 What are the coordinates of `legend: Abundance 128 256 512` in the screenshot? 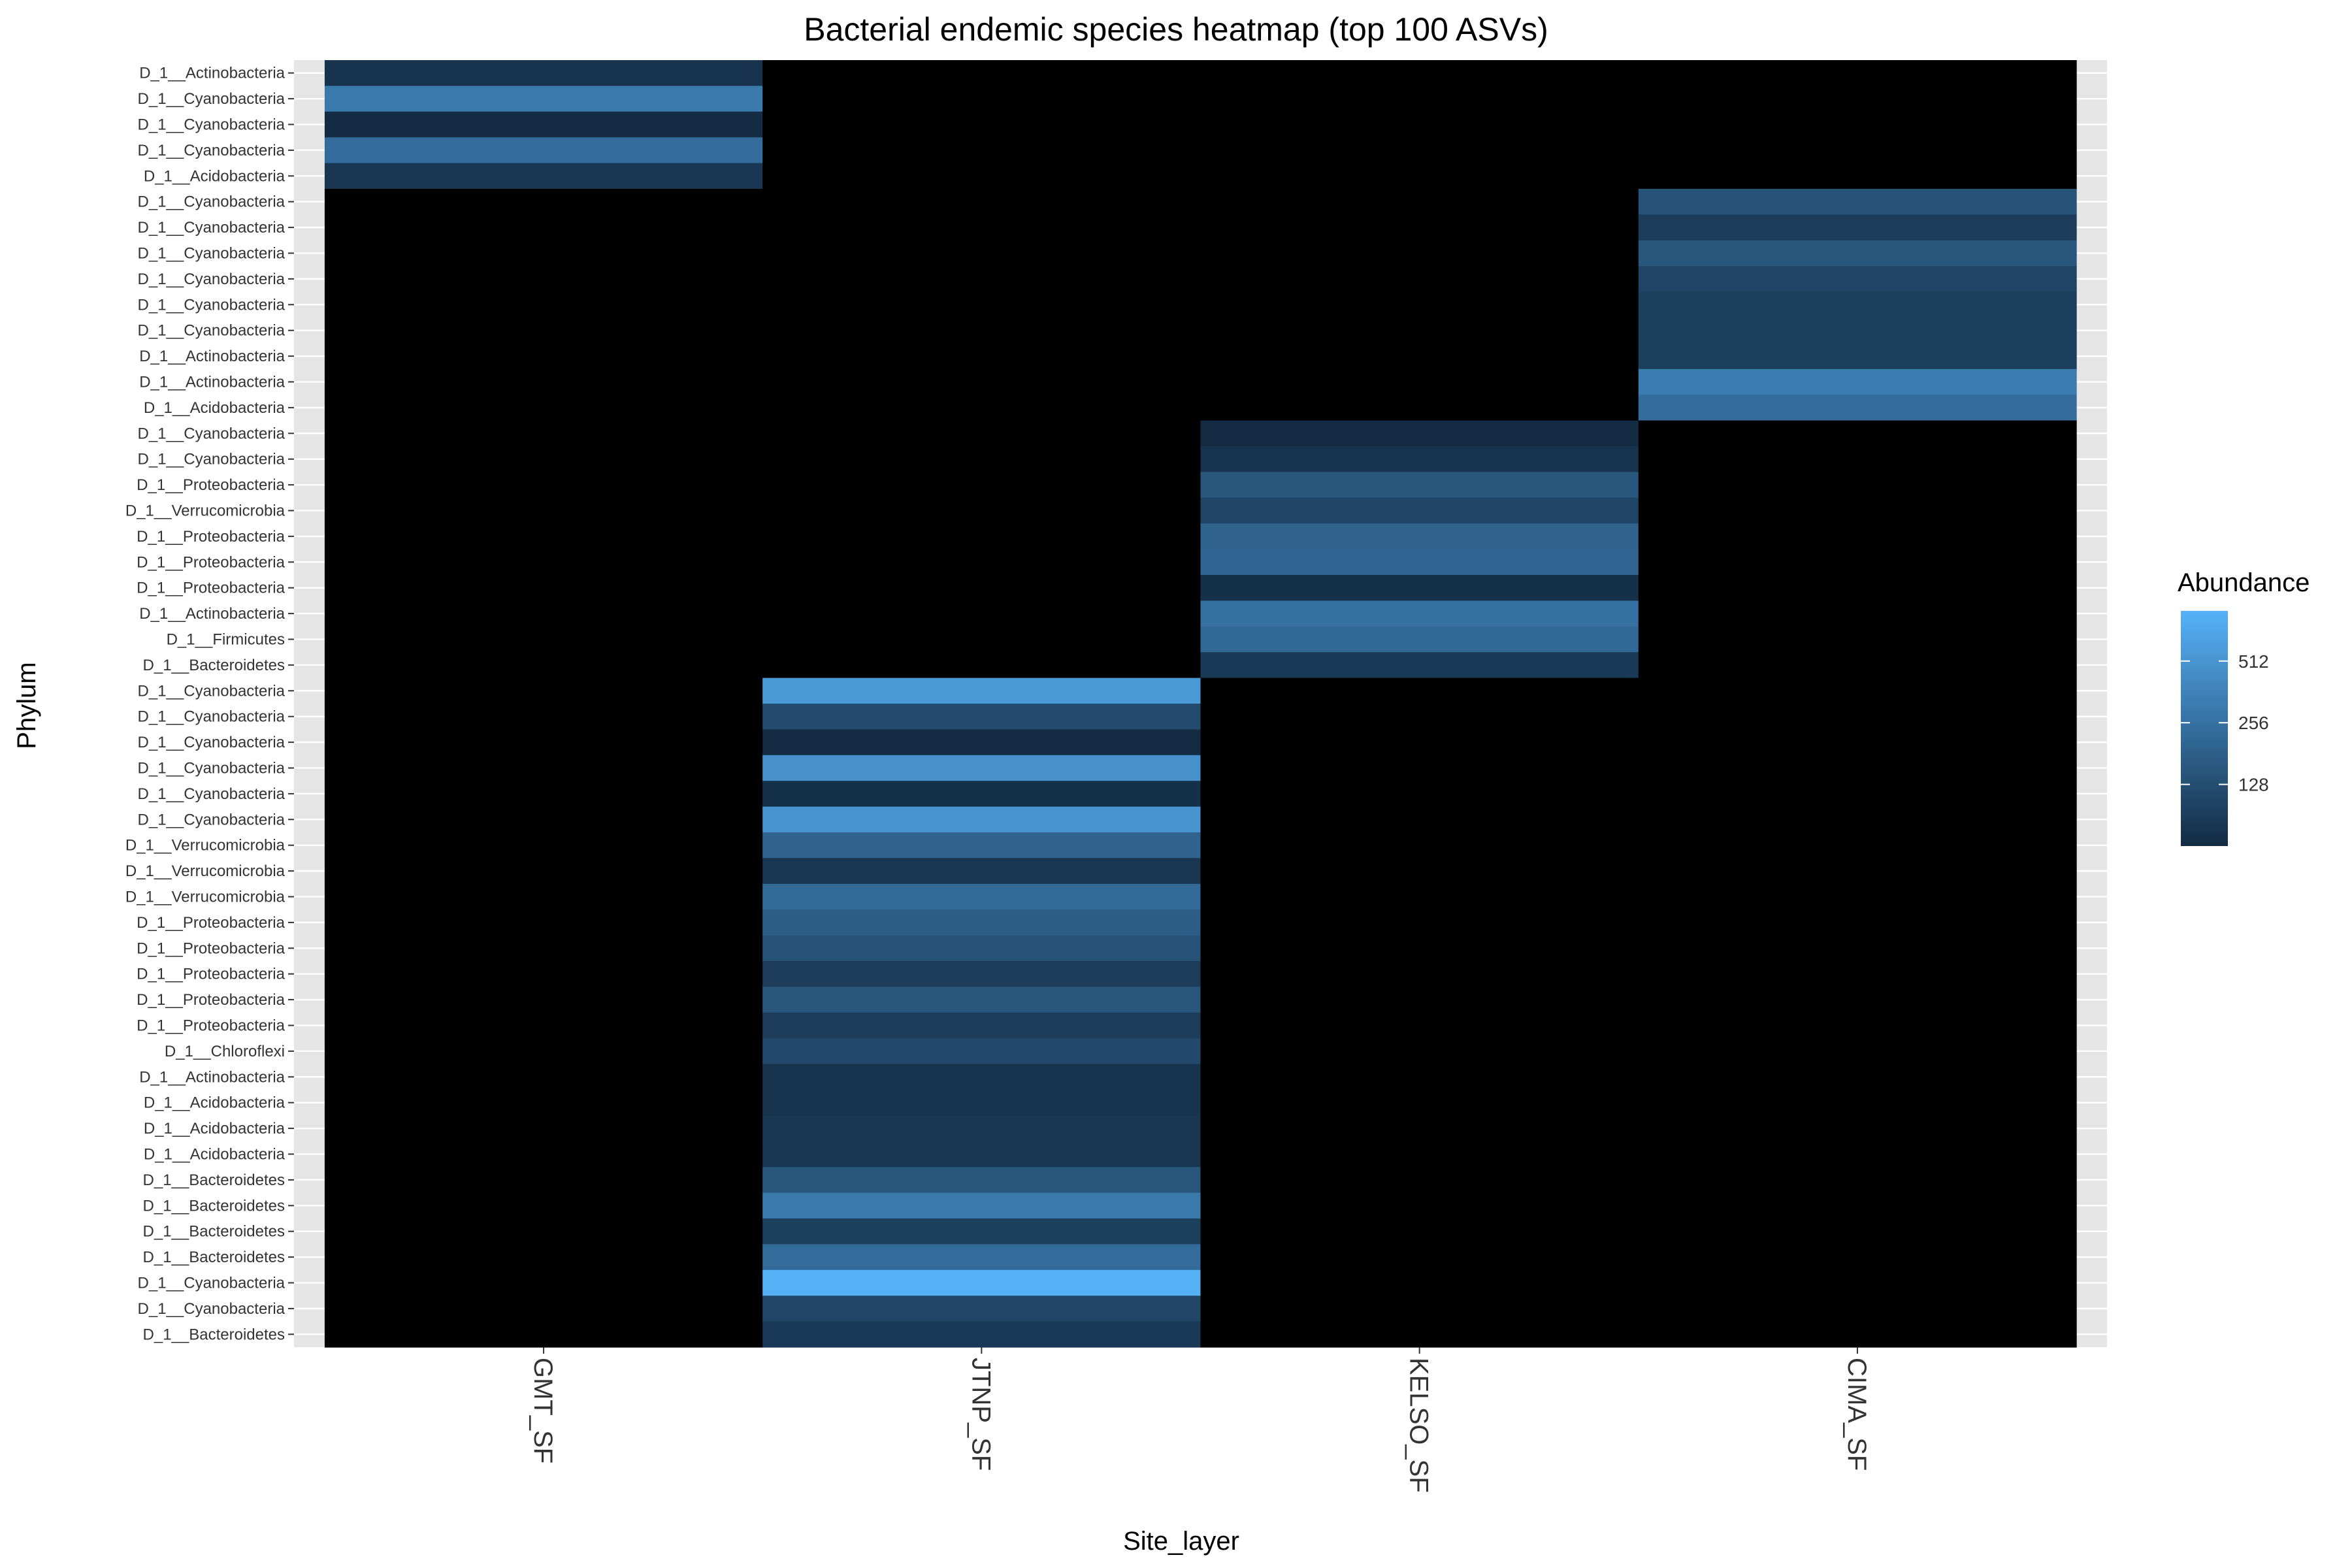 It's located at (2244, 707).